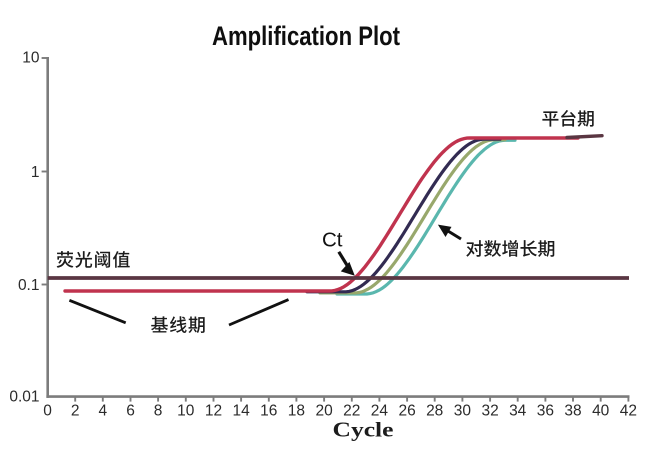 This screenshot has height=456, width=650. What do you see at coordinates (296, 411) in the screenshot?
I see `svg-text: 18` at bounding box center [296, 411].